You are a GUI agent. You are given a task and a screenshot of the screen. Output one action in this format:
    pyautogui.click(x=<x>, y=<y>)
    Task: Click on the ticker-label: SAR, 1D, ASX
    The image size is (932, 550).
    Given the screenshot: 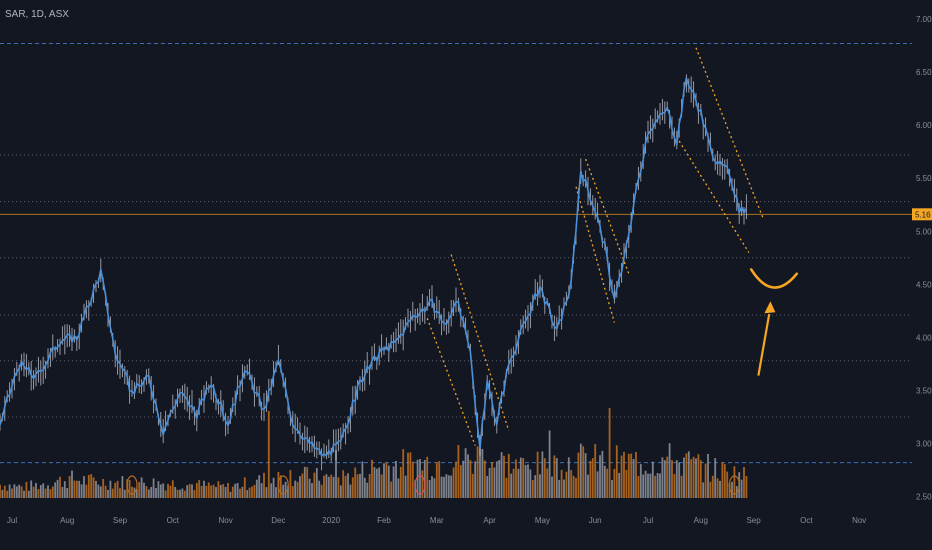 What is the action you would take?
    pyautogui.click(x=37, y=14)
    